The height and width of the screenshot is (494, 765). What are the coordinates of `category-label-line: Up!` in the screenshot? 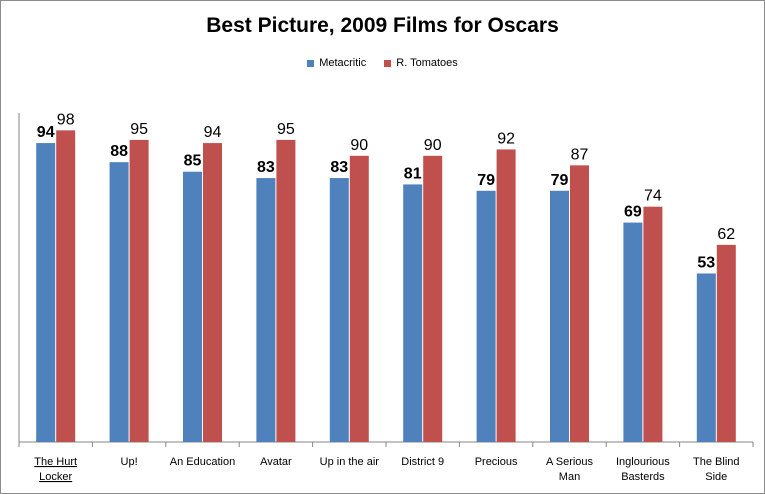 It's located at (129, 462).